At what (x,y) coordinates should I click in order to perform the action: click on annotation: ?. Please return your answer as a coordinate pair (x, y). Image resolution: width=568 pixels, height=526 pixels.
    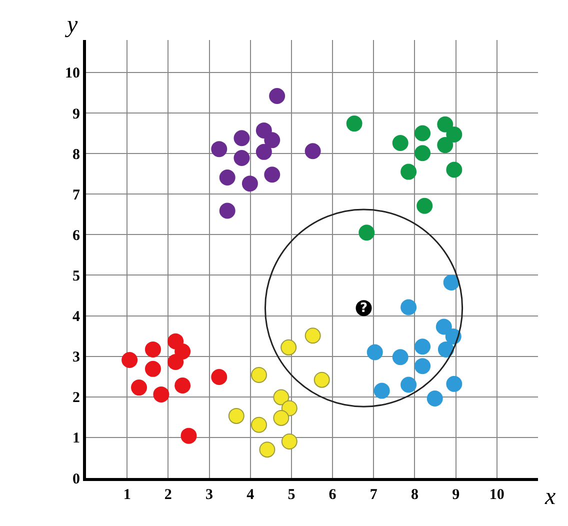
    Looking at the image, I should click on (364, 308).